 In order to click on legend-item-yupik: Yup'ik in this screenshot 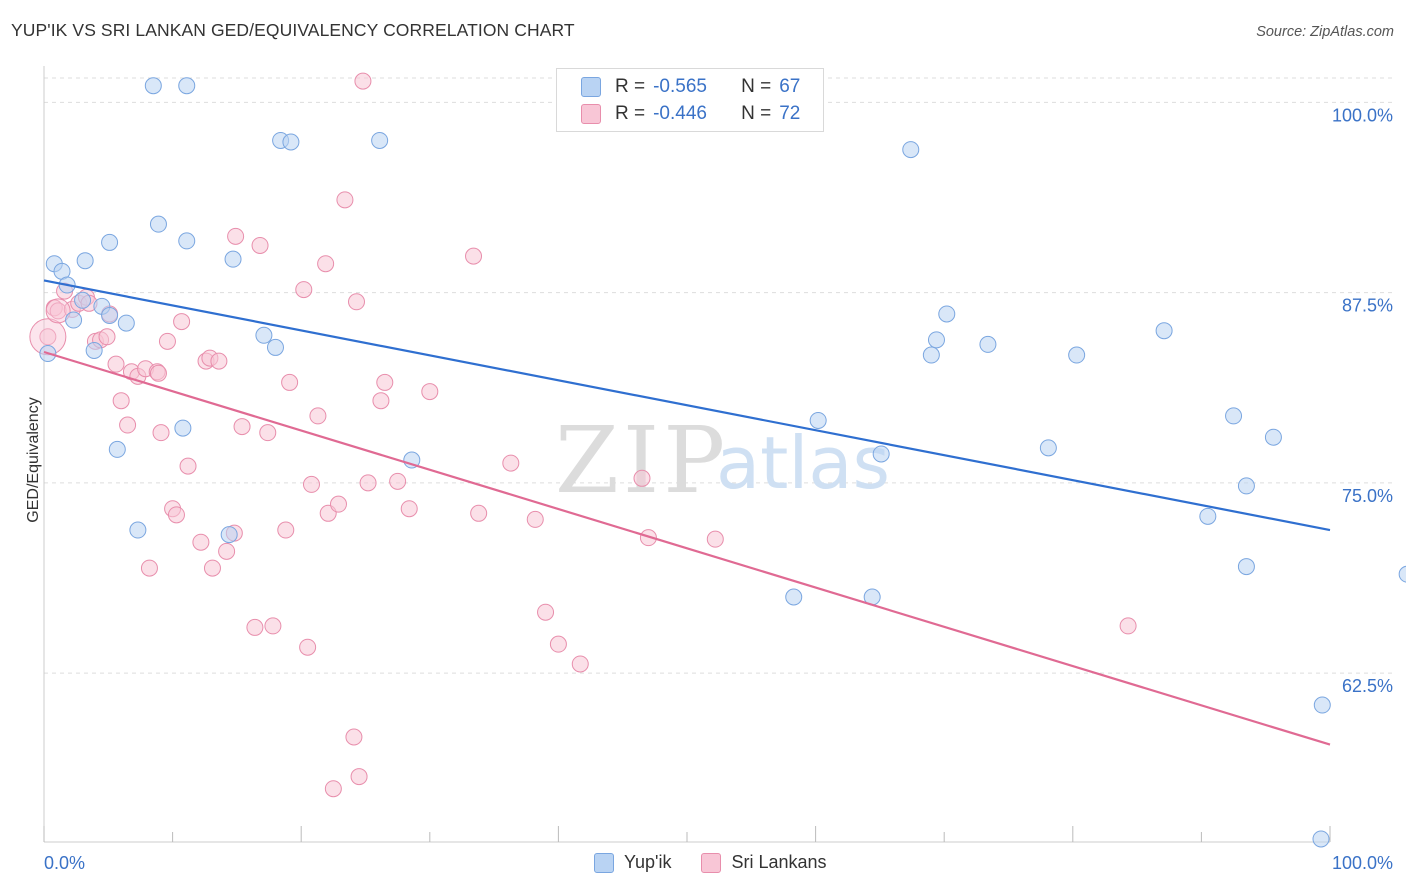, I will do `click(632, 862)`.